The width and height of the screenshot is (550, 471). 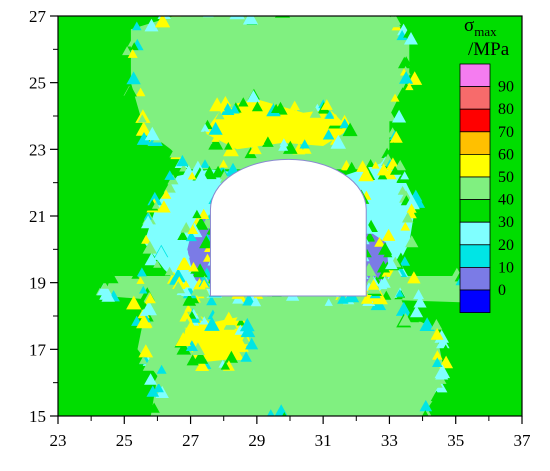 What do you see at coordinates (502, 290) in the screenshot?
I see `legend-label: 0` at bounding box center [502, 290].